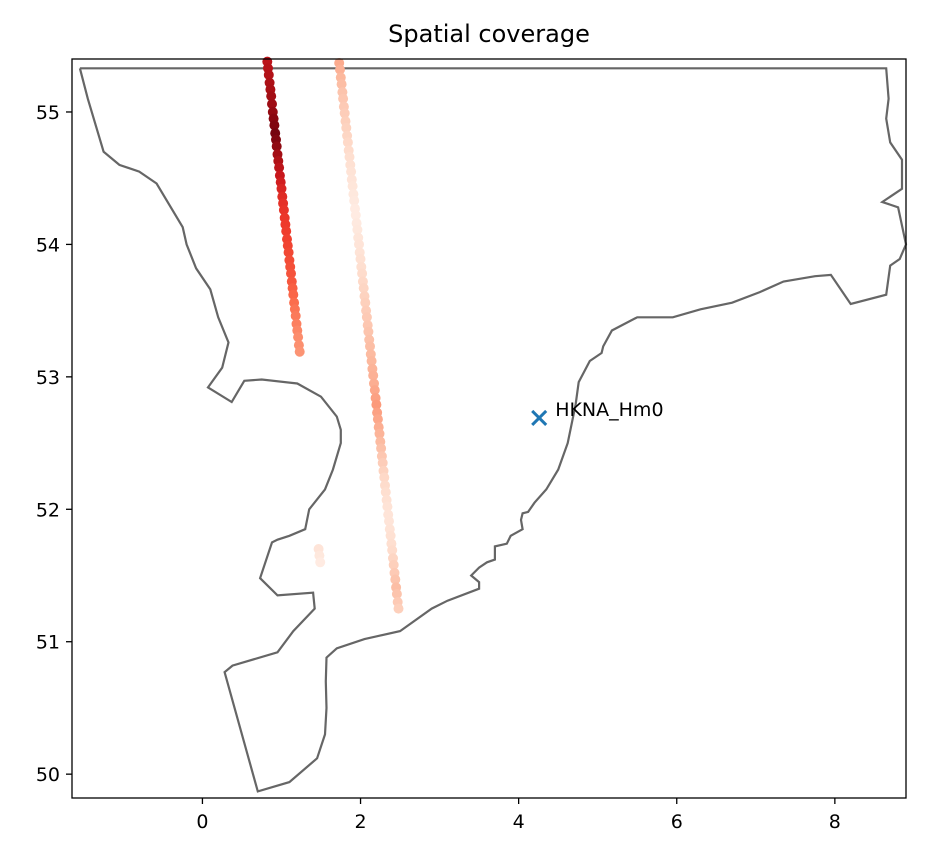  I want to click on y-tick-label: 52, so click(48, 510).